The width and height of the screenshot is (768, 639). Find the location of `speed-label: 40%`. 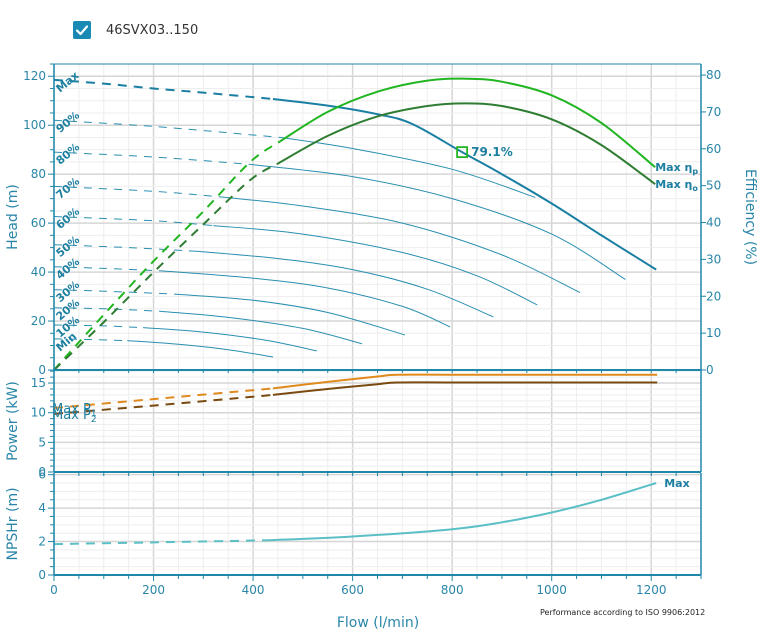

speed-label: 40% is located at coordinates (68, 268).